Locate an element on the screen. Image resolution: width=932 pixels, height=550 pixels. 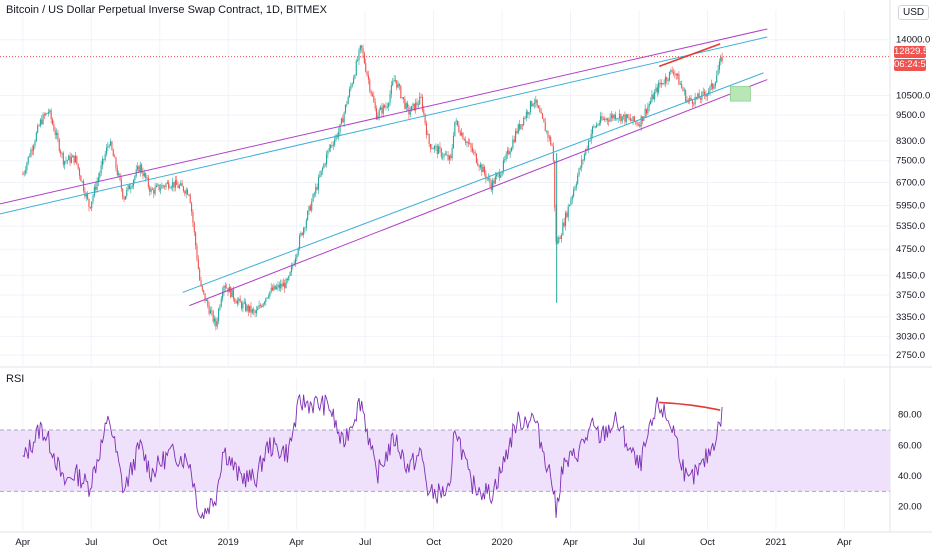
currency-selector: USD is located at coordinates (914, 12).